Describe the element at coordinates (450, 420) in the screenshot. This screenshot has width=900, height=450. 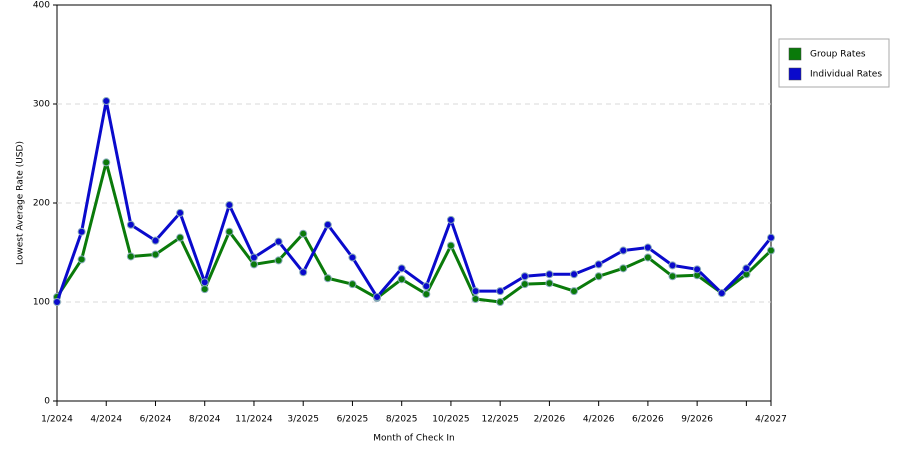
I see `x-tick-label: 10/2025` at that location.